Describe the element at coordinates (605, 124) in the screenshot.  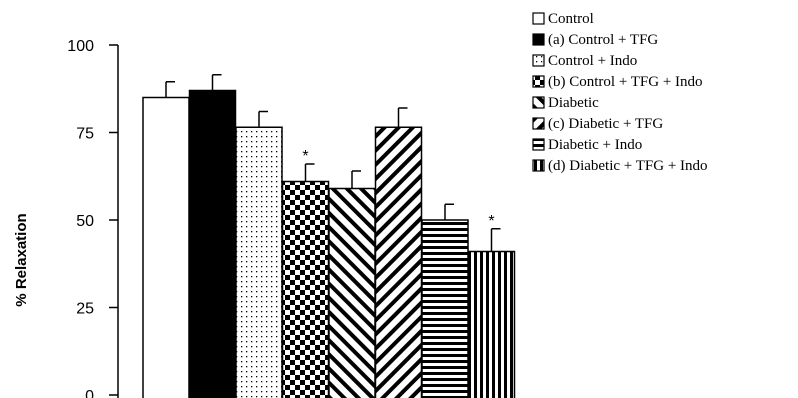
I see `legend-label: (c) Diabetic + TFG` at that location.